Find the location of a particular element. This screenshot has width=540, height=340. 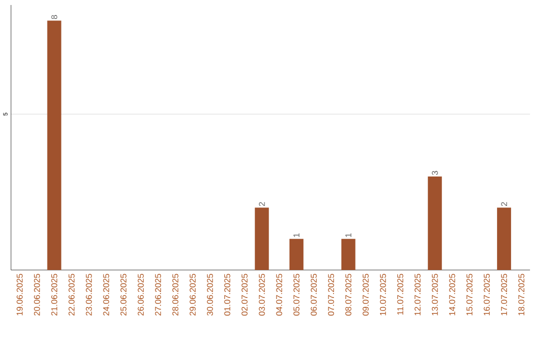

x-tick-label: 21.06.2025 is located at coordinates (54, 295).